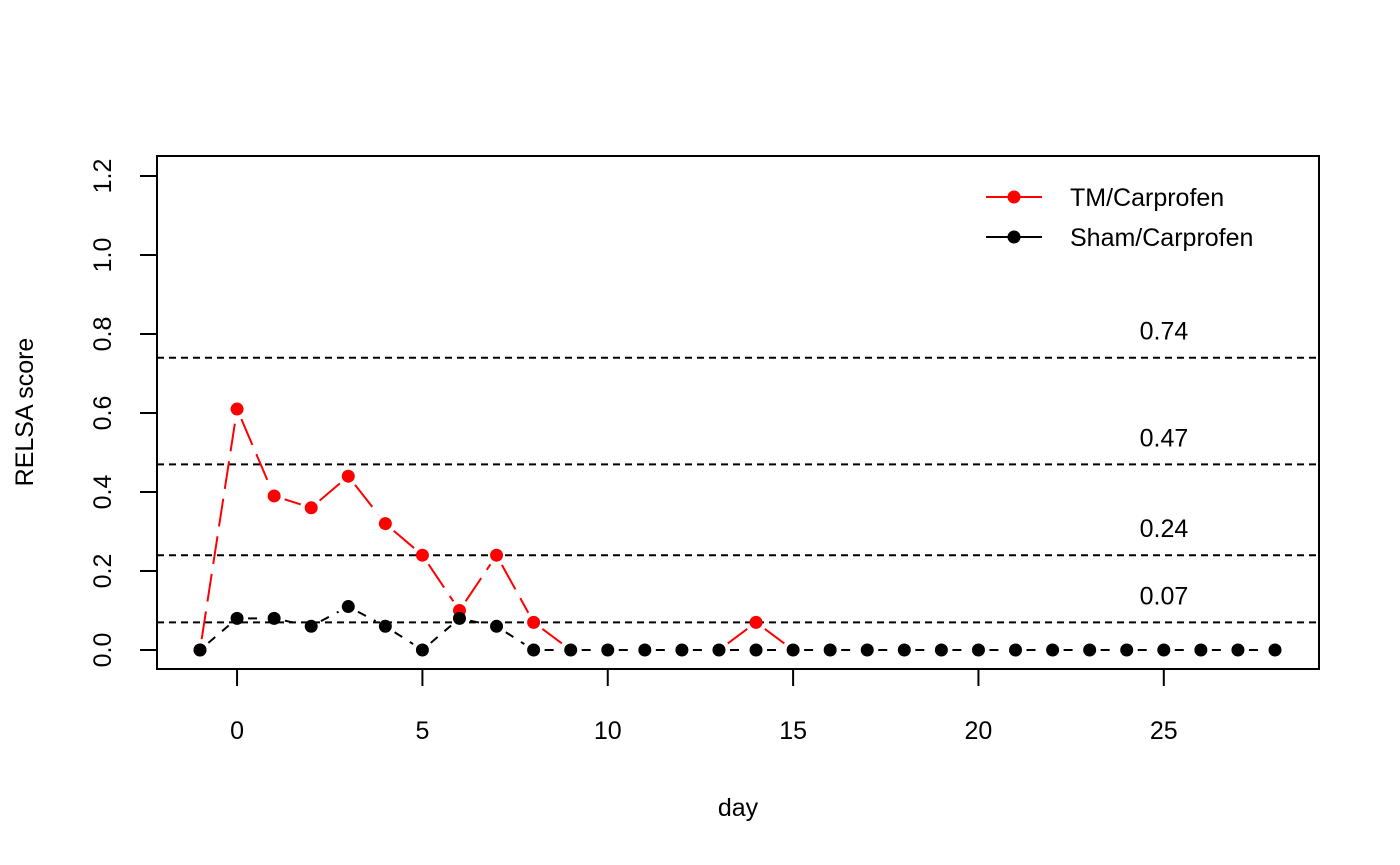 The image size is (1400, 865). What do you see at coordinates (237, 731) in the screenshot?
I see `x-tick-label: 0` at bounding box center [237, 731].